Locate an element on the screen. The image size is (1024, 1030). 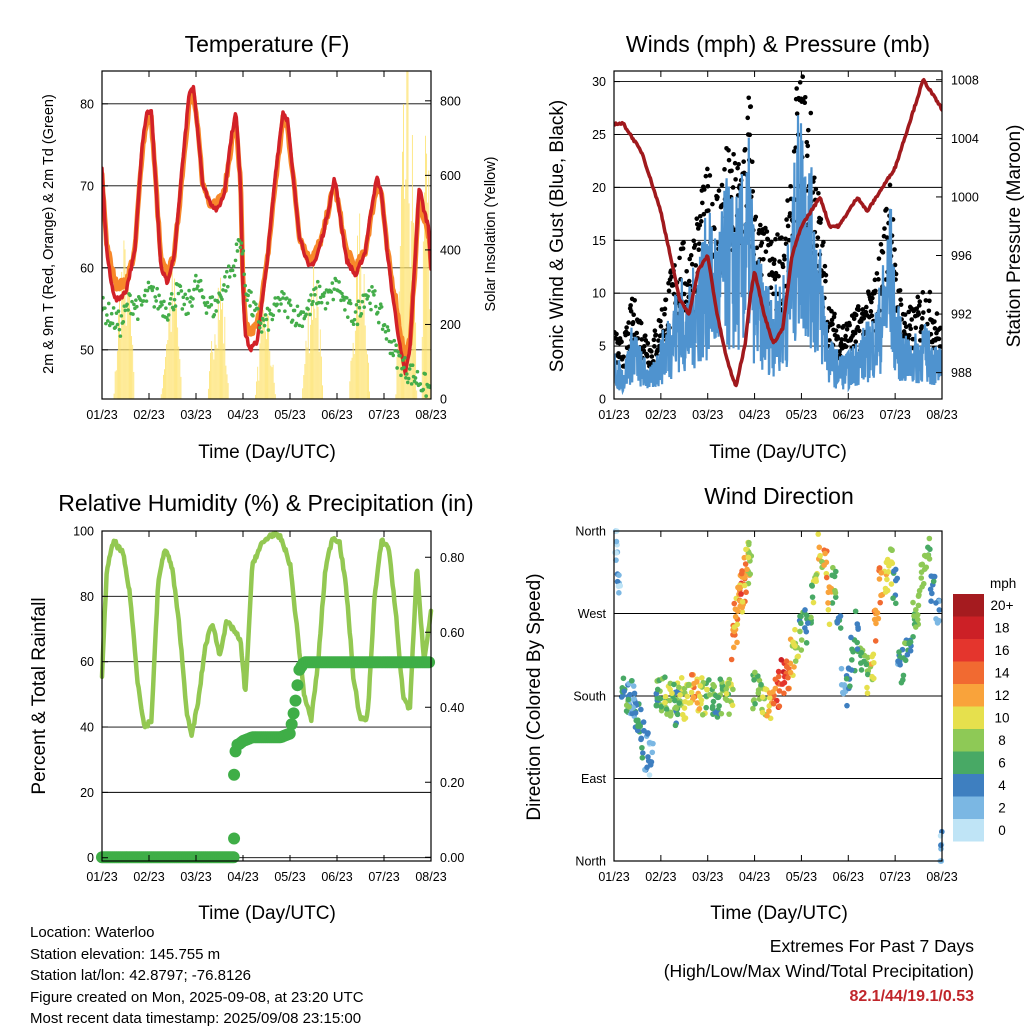
humidity-xtick-label: 06/23 is located at coordinates (336, 877).